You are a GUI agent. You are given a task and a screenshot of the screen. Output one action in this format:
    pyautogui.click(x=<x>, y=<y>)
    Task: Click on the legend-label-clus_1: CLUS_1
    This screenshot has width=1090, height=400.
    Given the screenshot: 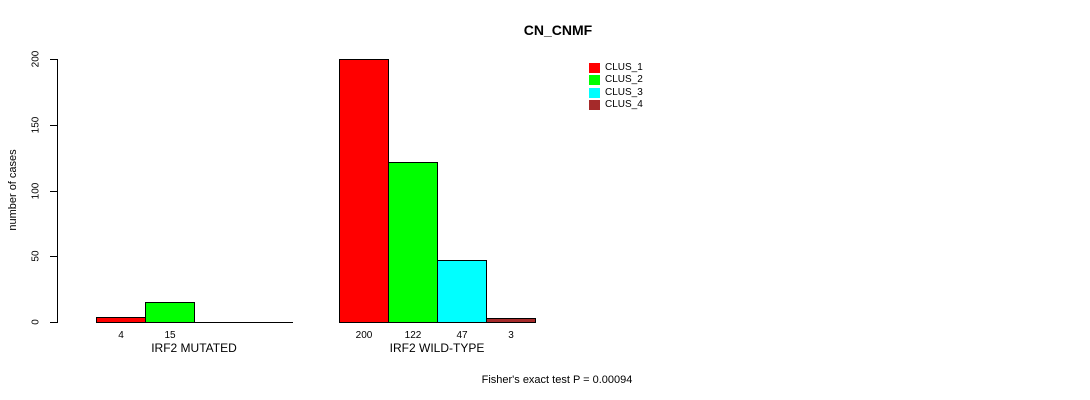 What is the action you would take?
    pyautogui.click(x=624, y=67)
    